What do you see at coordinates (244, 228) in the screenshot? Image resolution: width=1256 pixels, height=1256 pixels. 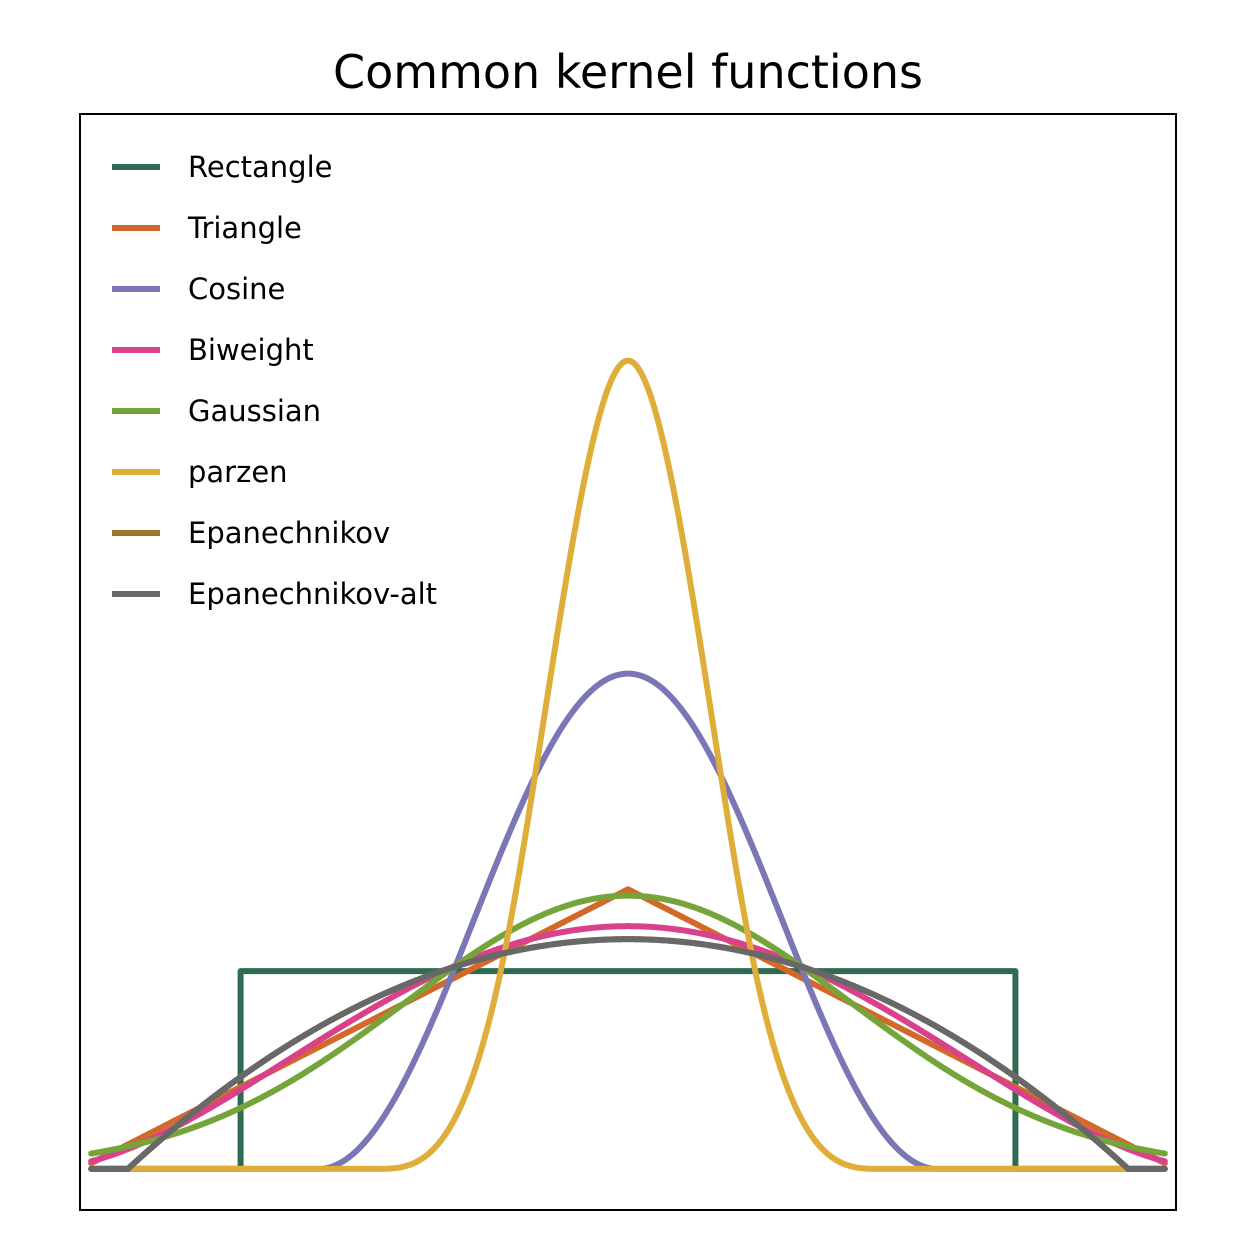 I see `legend-label-triangle: Triangle` at bounding box center [244, 228].